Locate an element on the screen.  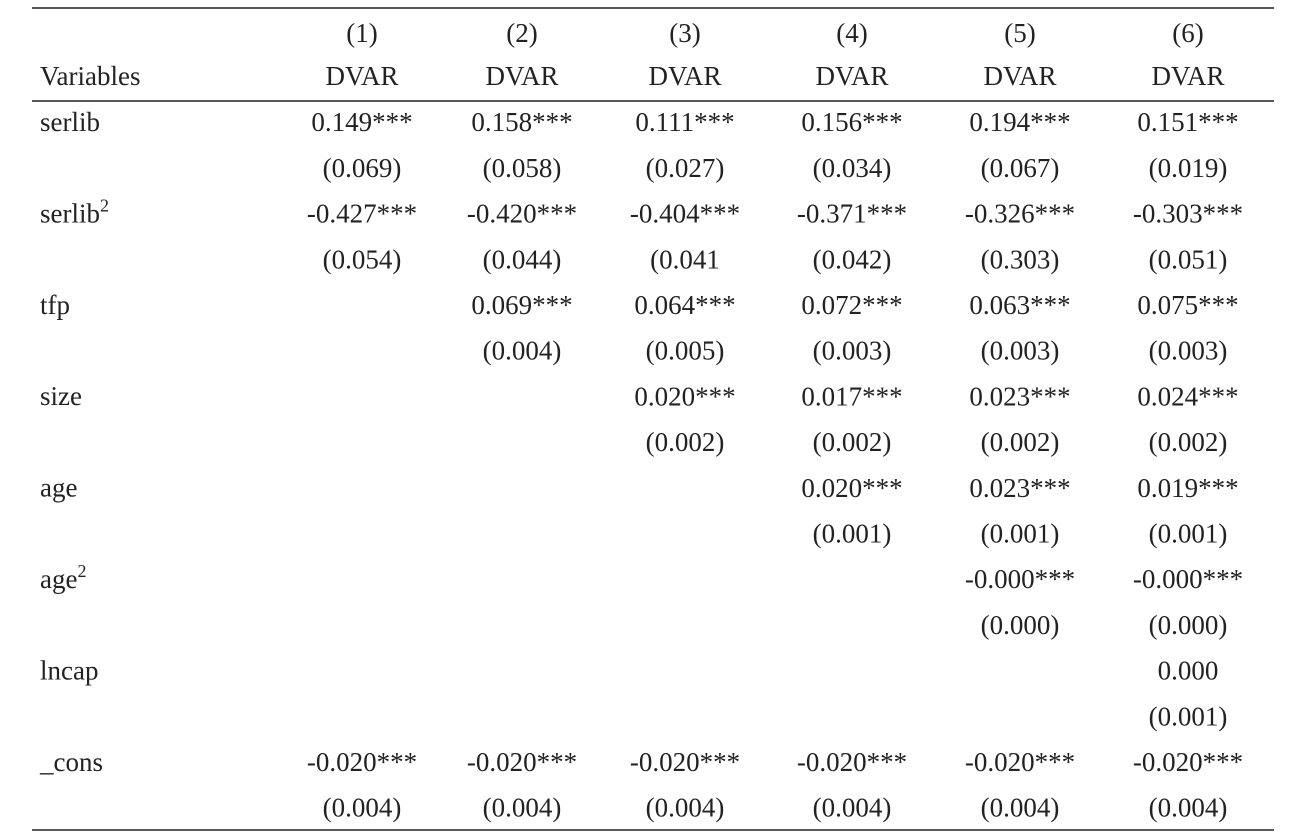
variable-name: age is located at coordinates (58, 488).